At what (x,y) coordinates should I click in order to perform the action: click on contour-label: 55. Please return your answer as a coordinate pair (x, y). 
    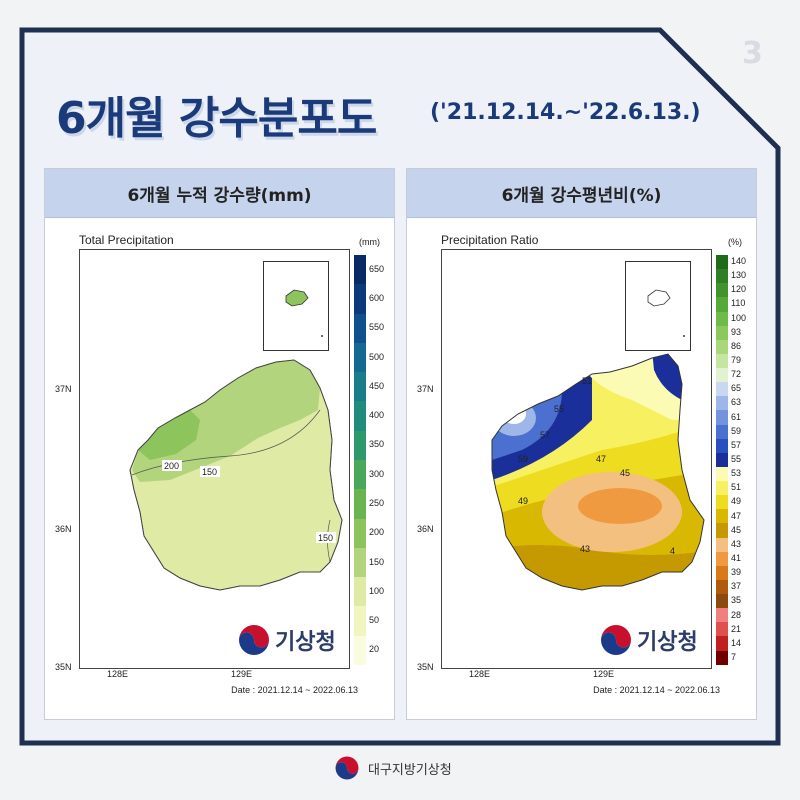
    Looking at the image, I should click on (559, 409).